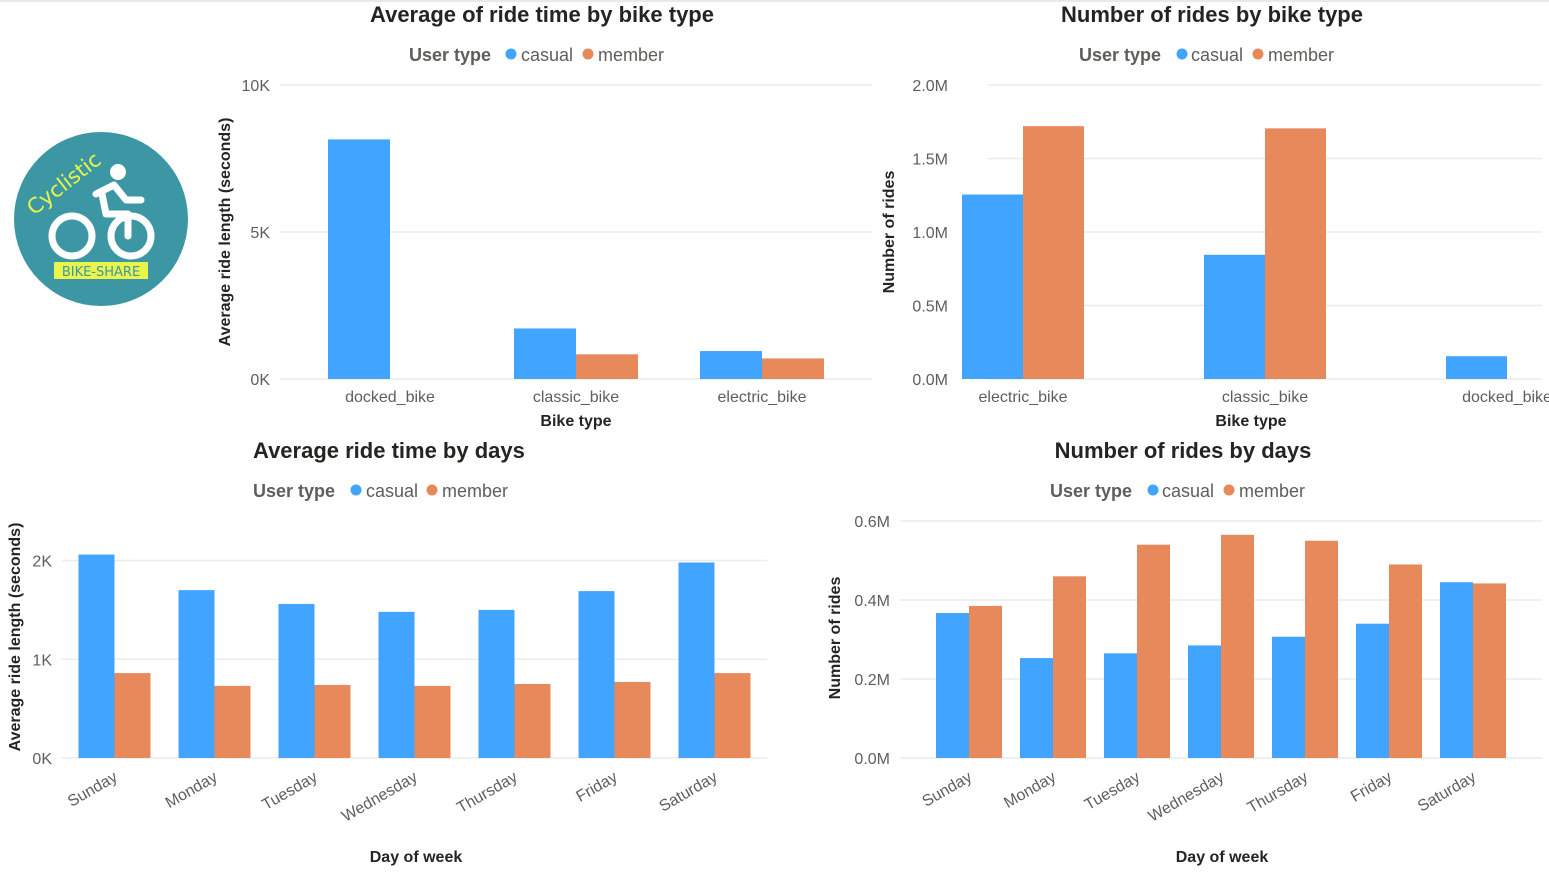 Image resolution: width=1549 pixels, height=872 pixels. I want to click on x-tick-label: Friday, so click(597, 787).